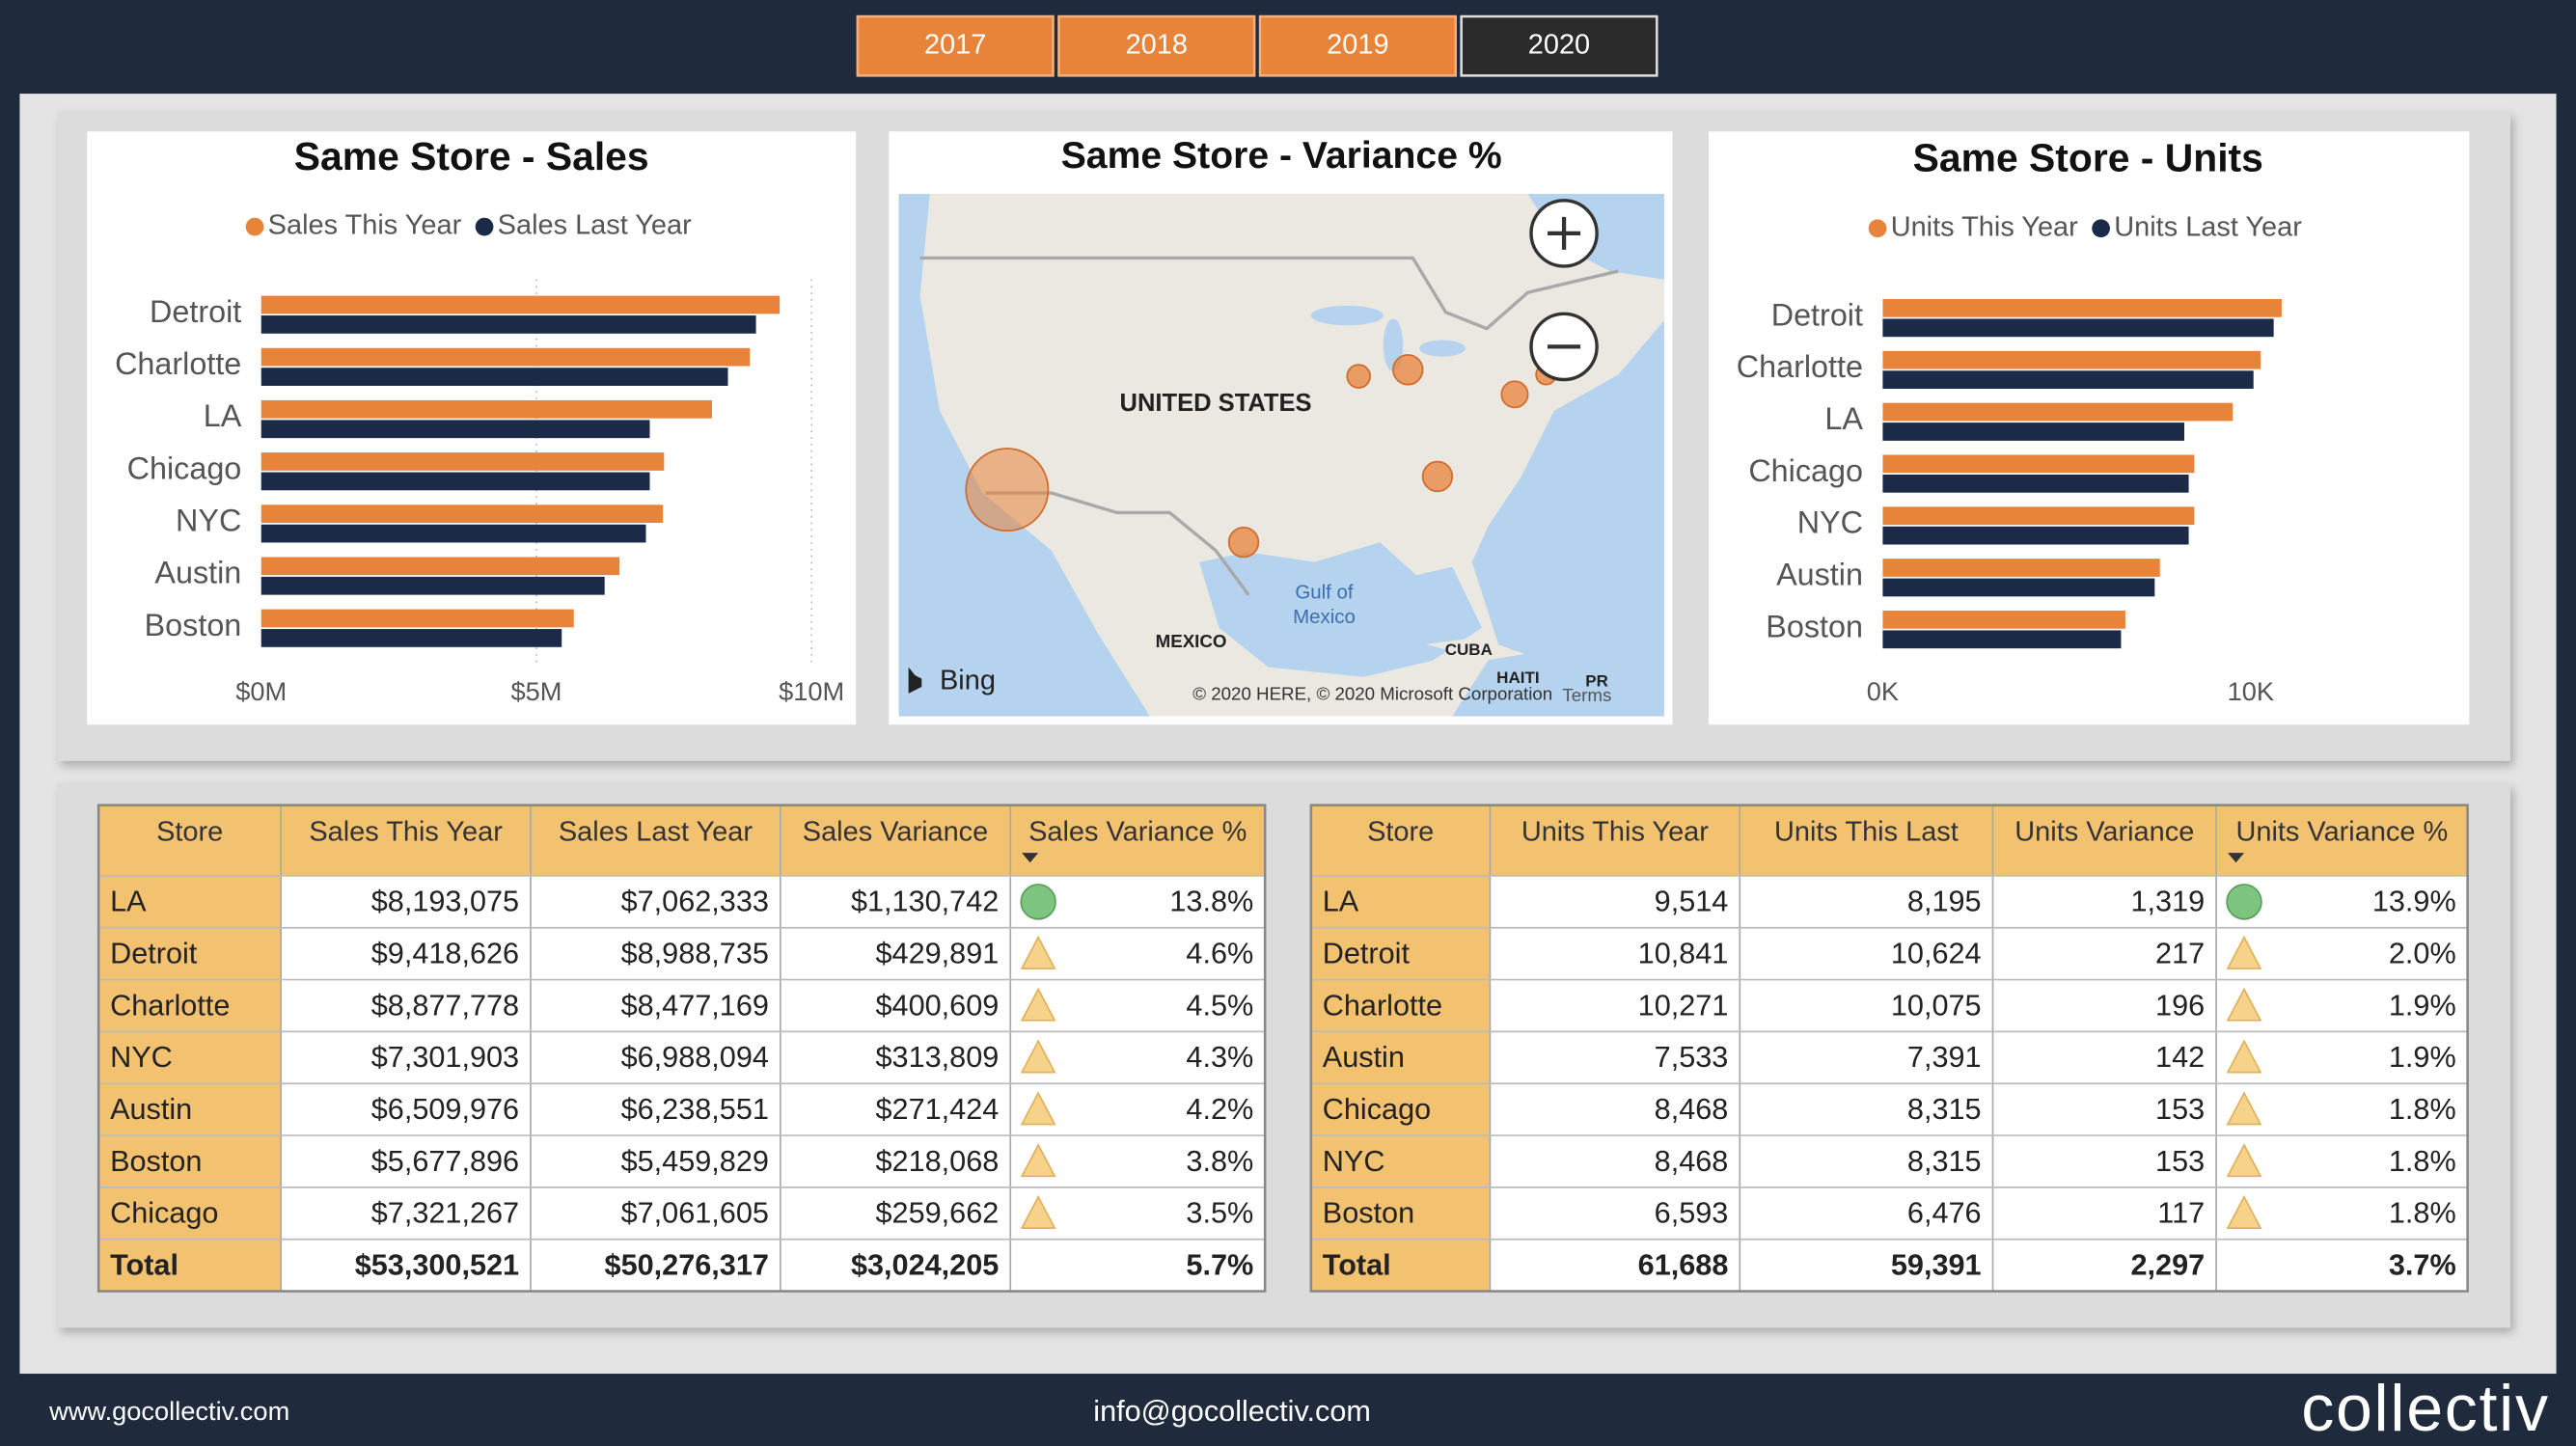  What do you see at coordinates (695, 1161) in the screenshot?
I see `value-cell: $5,459,829` at bounding box center [695, 1161].